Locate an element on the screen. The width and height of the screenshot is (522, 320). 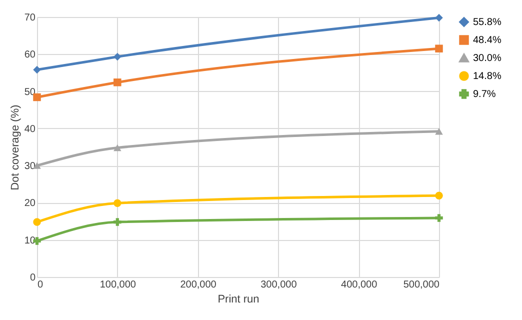
y-axis-title: Dot coverage (%) is located at coordinates (15, 147).